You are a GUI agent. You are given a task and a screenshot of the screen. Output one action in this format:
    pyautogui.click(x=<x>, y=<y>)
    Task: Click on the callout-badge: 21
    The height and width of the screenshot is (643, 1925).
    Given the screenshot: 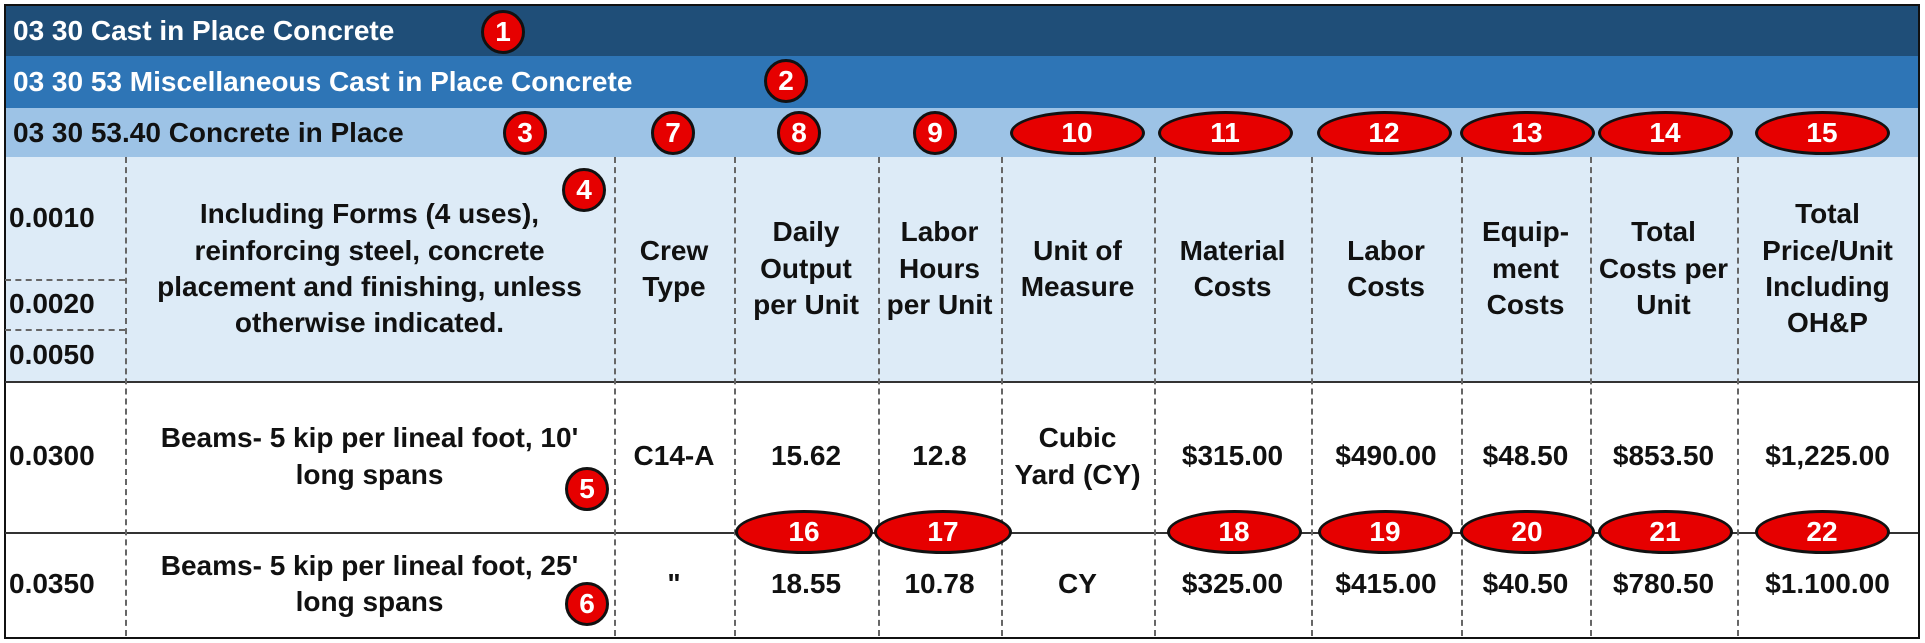 What is the action you would take?
    pyautogui.click(x=1665, y=532)
    